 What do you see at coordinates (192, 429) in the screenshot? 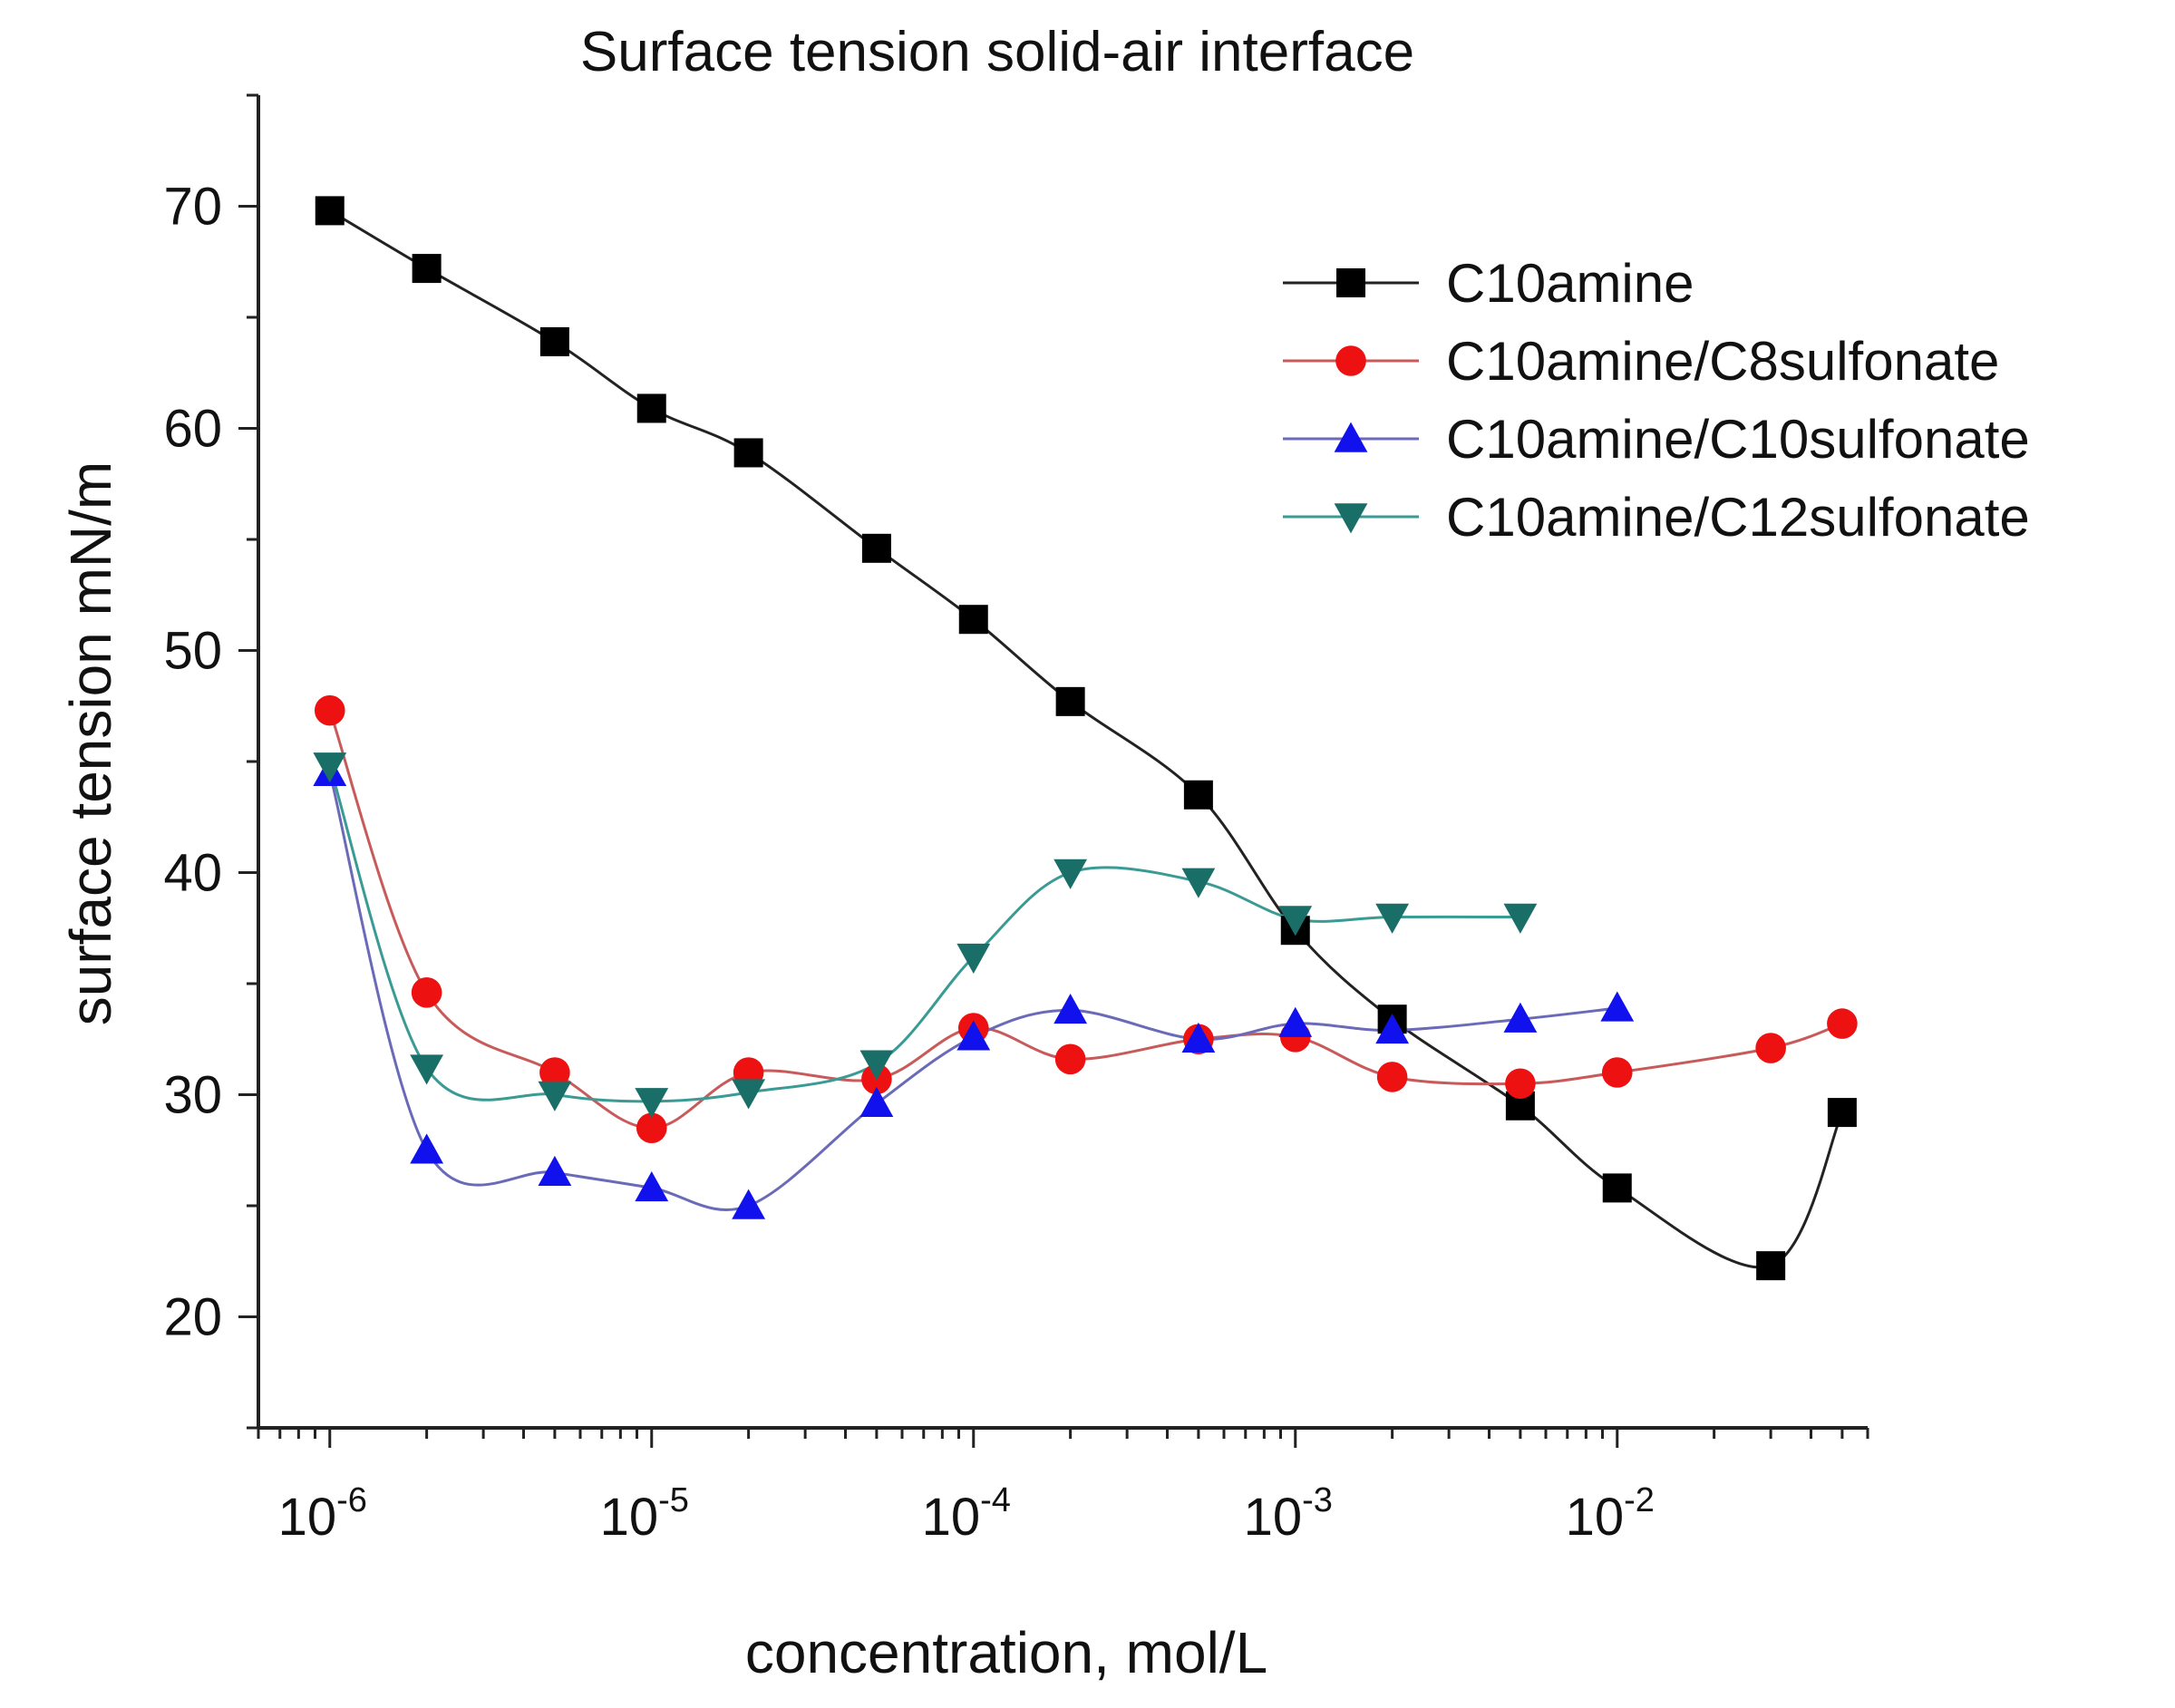
I see `y-tick-label: 60` at bounding box center [192, 429].